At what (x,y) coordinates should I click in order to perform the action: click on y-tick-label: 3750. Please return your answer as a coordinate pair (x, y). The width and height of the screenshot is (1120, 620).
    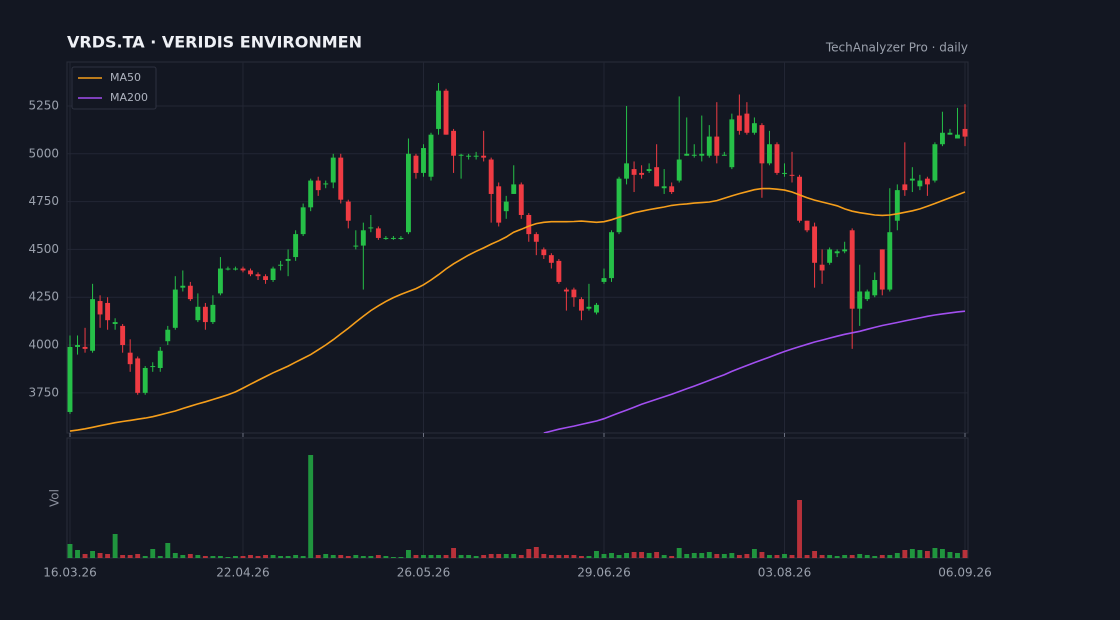
    Looking at the image, I should click on (43, 392).